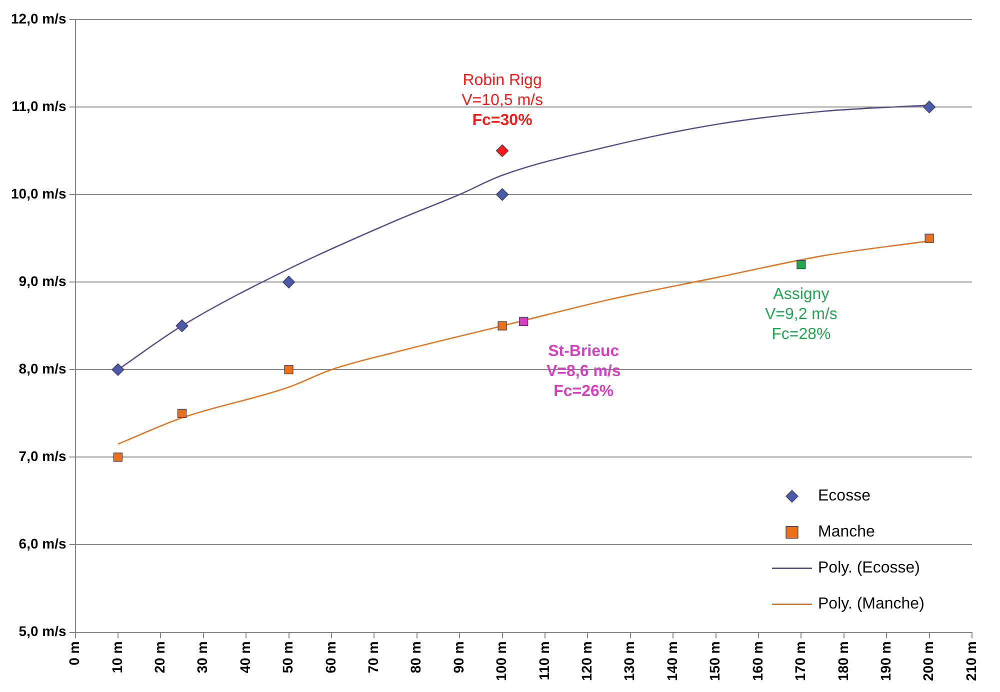  Describe the element at coordinates (458, 657) in the screenshot. I see `x-tick-label: 90 m` at that location.